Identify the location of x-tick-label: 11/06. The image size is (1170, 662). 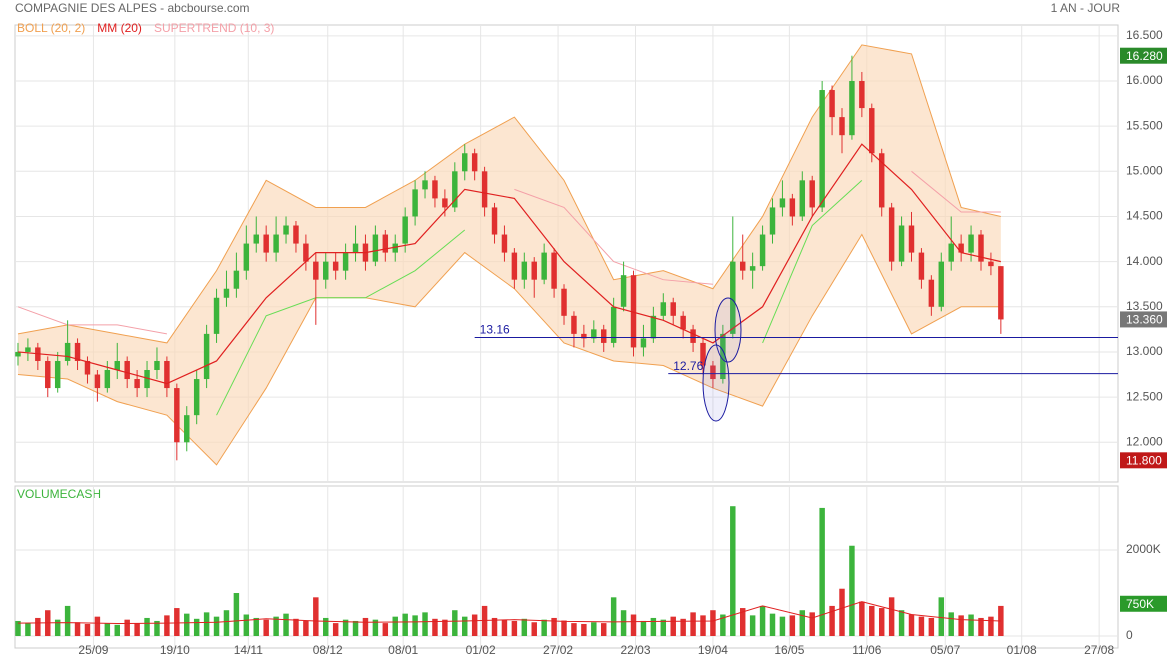
(866, 650).